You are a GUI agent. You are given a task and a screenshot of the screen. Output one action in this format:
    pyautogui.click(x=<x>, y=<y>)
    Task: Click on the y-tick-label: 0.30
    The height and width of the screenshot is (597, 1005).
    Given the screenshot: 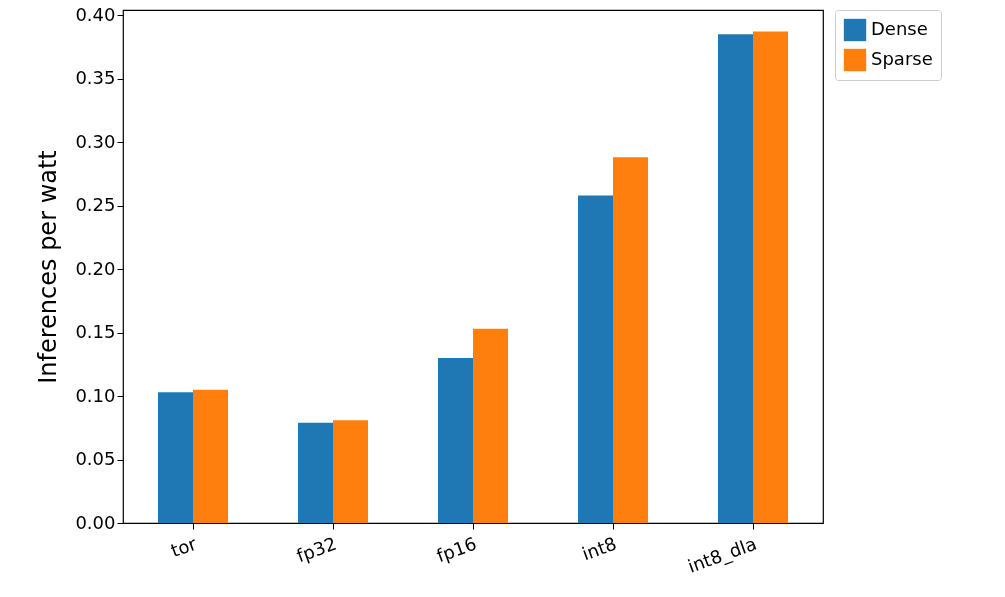 What is the action you would take?
    pyautogui.click(x=95, y=141)
    